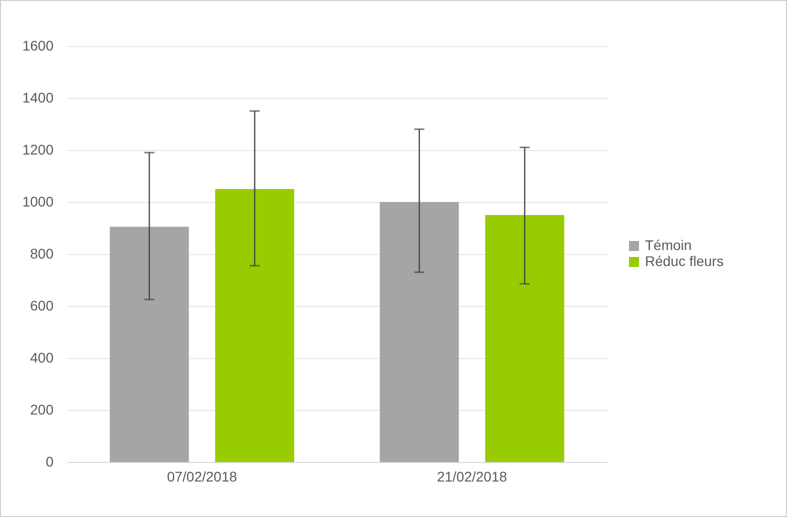 The image size is (789, 519). I want to click on y-tick-label: 1600, so click(38, 46).